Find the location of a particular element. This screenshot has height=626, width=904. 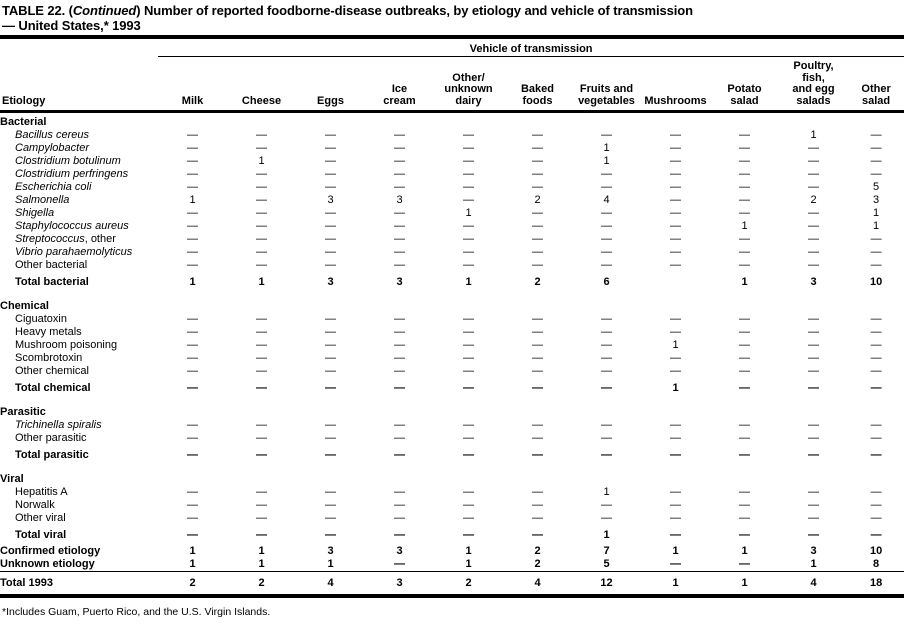

etiology-label: Unknown etiology is located at coordinates (47, 564).